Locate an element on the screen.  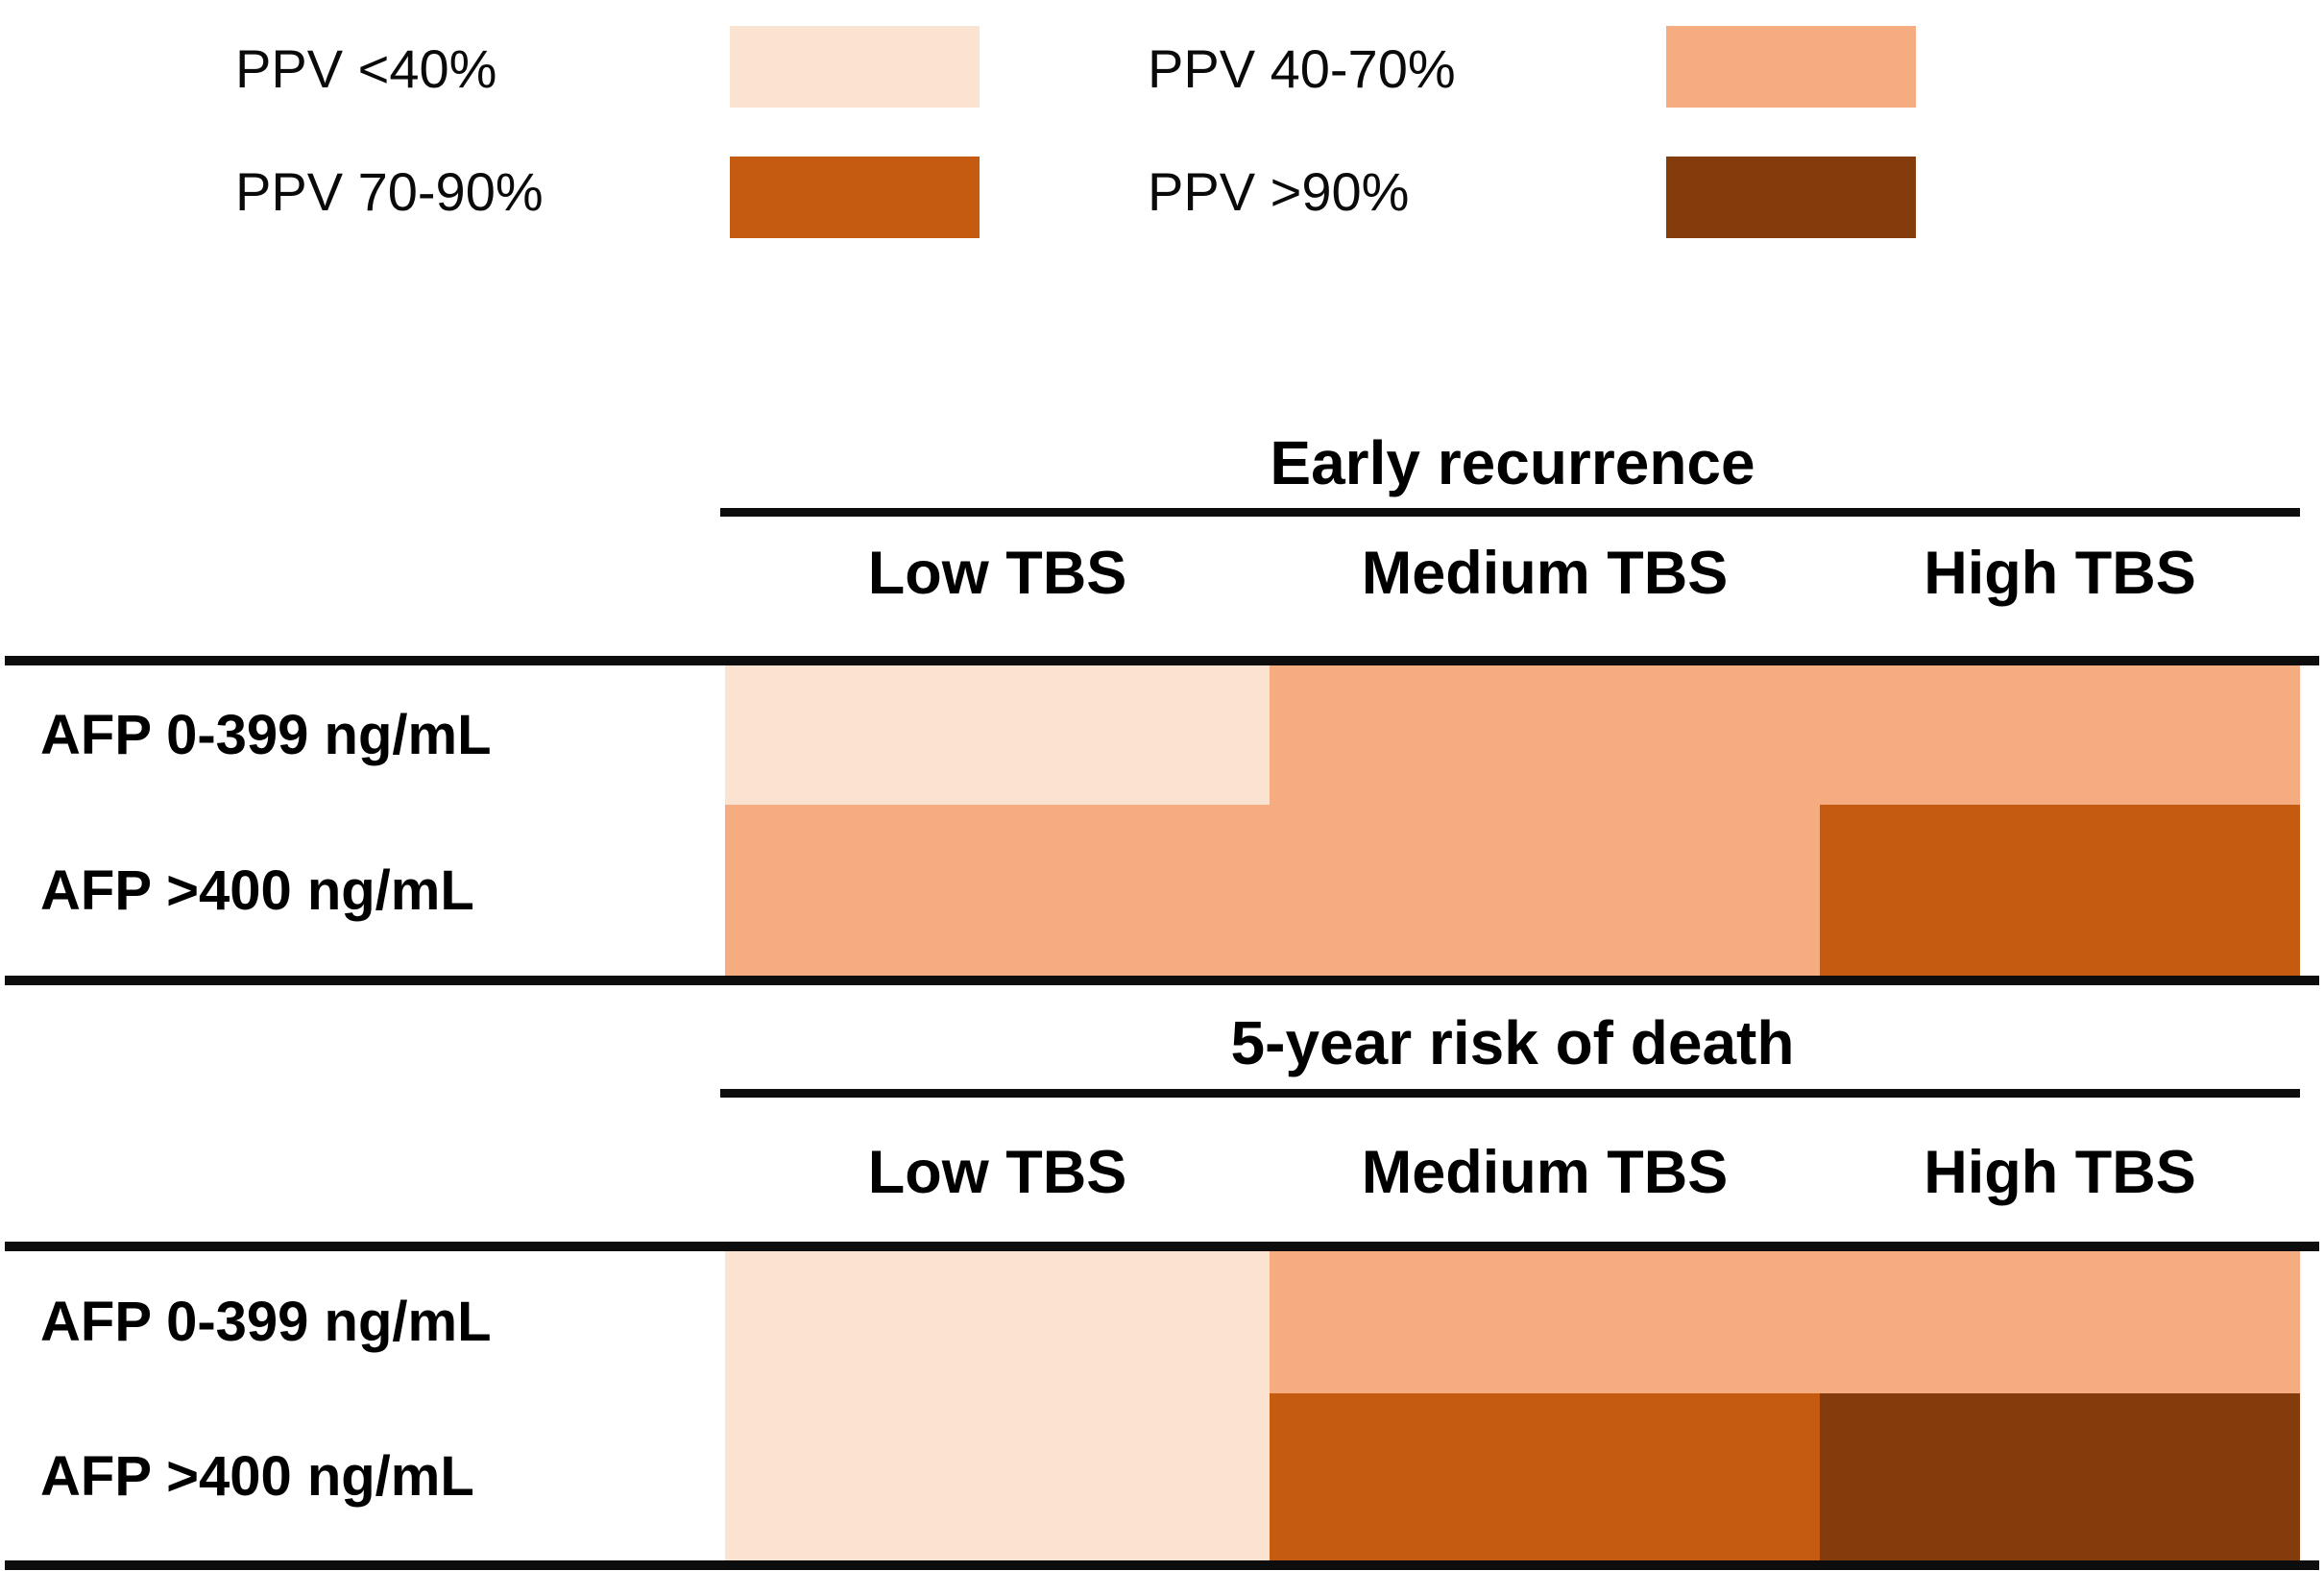
legend-label-ppv-gt90: PPV >90% is located at coordinates (1279, 191).